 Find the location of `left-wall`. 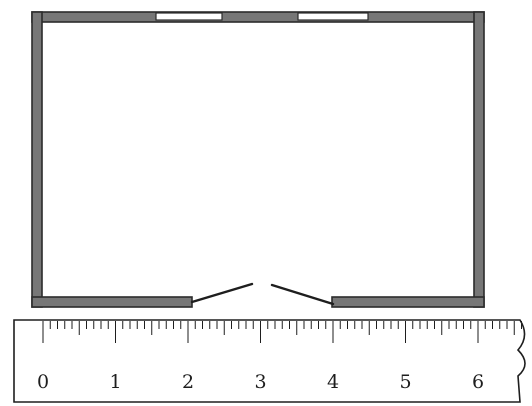

left-wall is located at coordinates (37, 159).